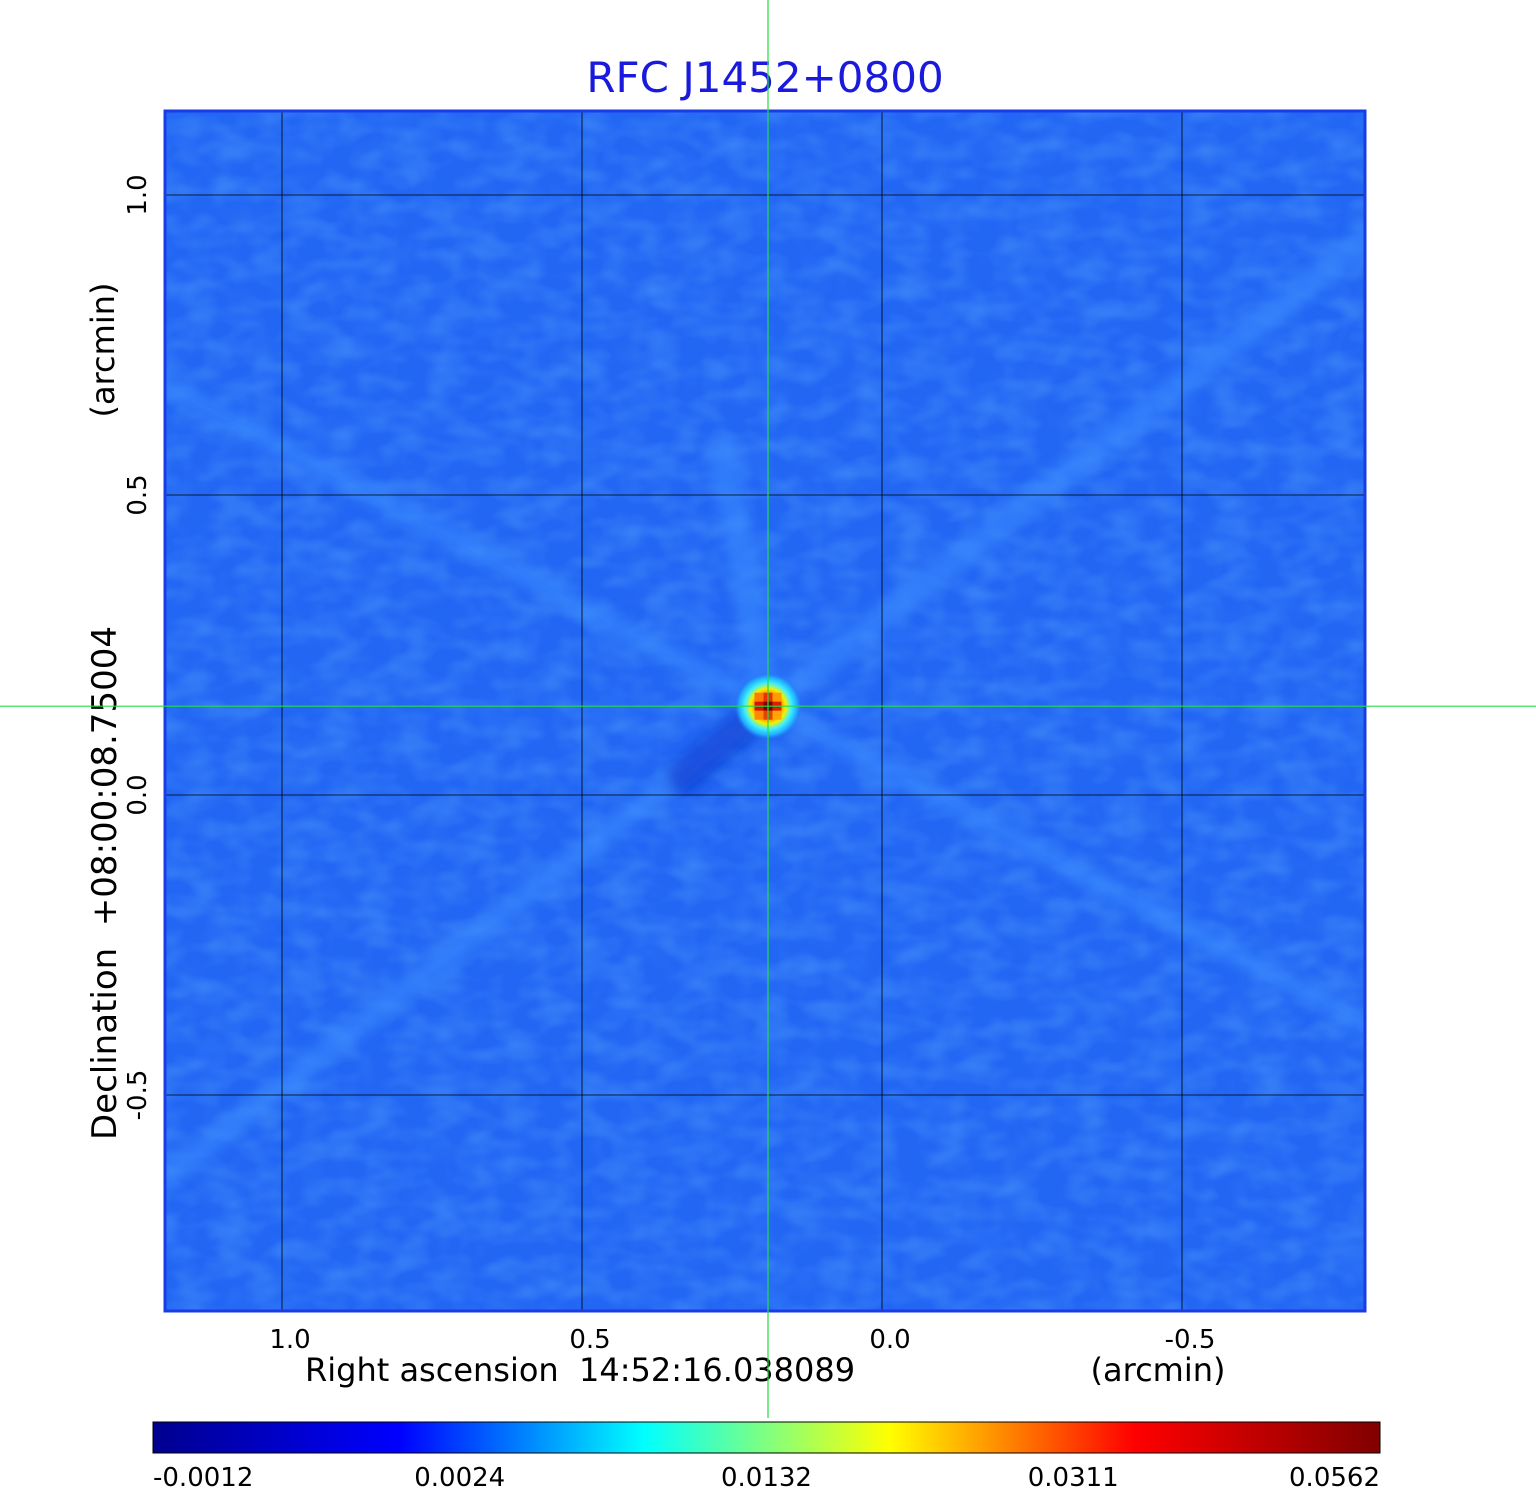 The height and width of the screenshot is (1511, 1536). I want to click on x-tick-label-0.0: 0.0, so click(889, 1340).